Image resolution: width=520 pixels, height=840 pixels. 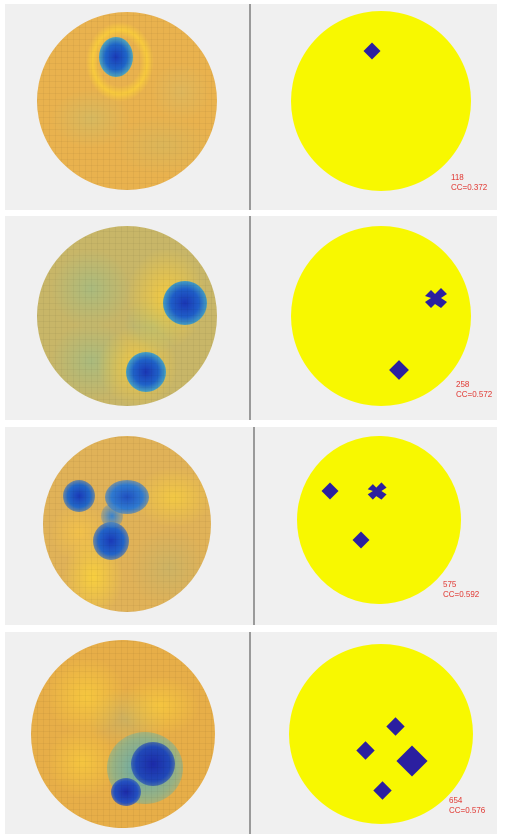 I want to click on panel-1-divider, so click(x=250, y=107).